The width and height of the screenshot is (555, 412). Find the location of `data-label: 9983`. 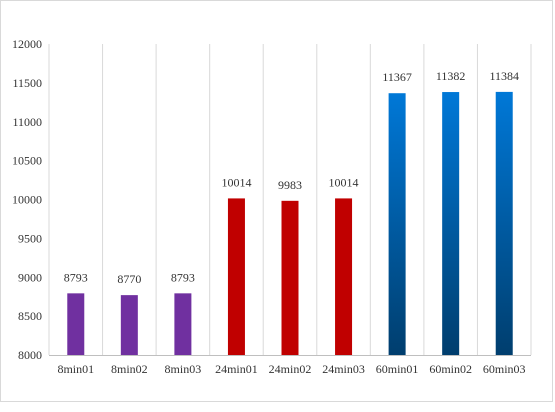

data-label: 9983 is located at coordinates (290, 185).